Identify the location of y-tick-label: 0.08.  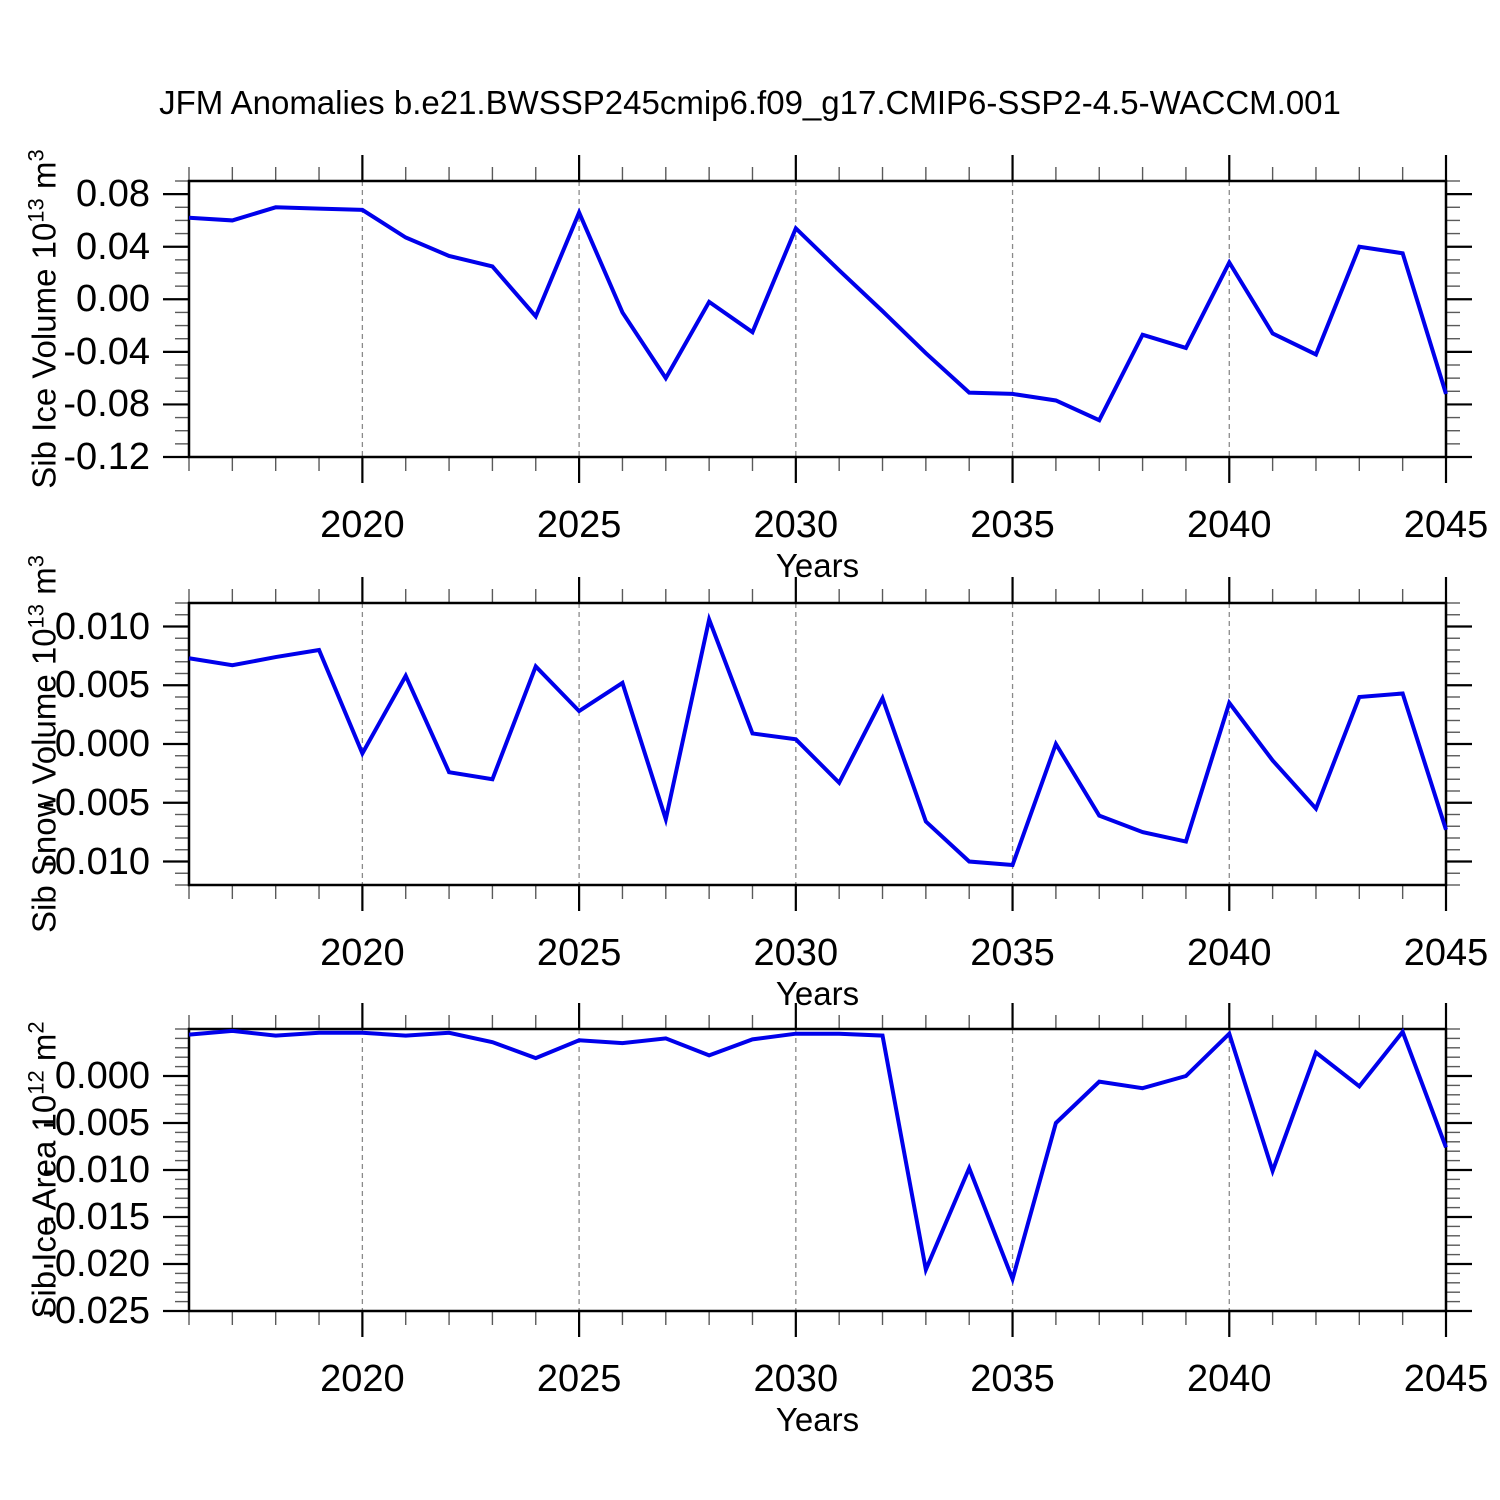
(113, 194).